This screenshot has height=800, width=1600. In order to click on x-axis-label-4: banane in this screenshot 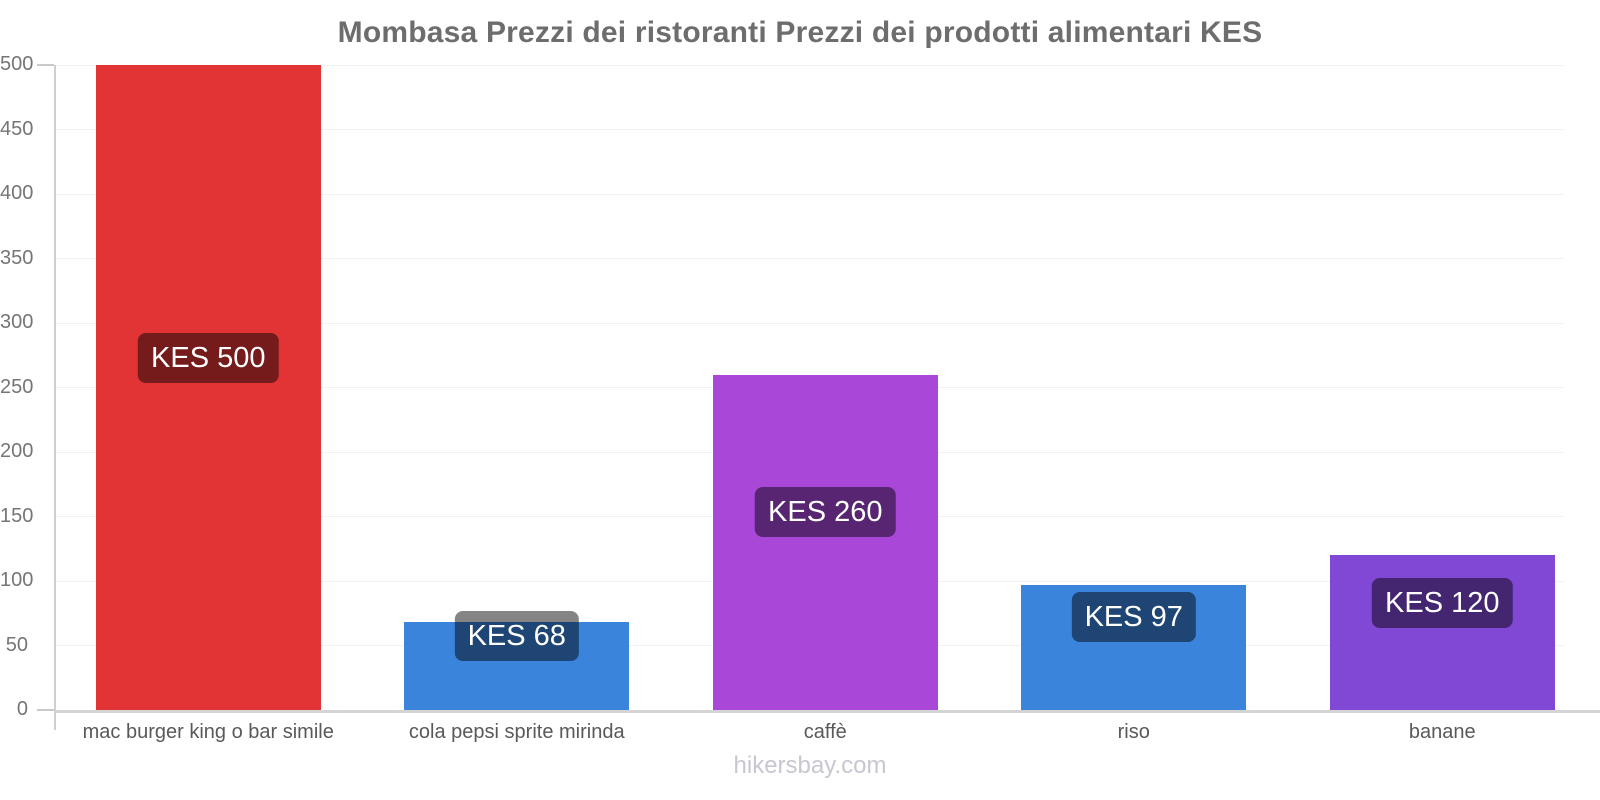, I will do `click(1442, 732)`.